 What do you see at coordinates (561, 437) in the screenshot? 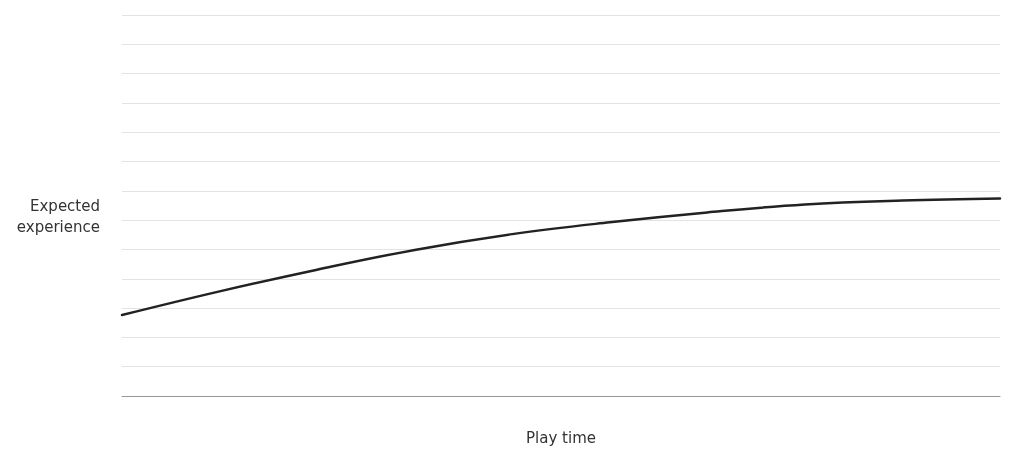
I see `x-axis-title: Play time` at bounding box center [561, 437].